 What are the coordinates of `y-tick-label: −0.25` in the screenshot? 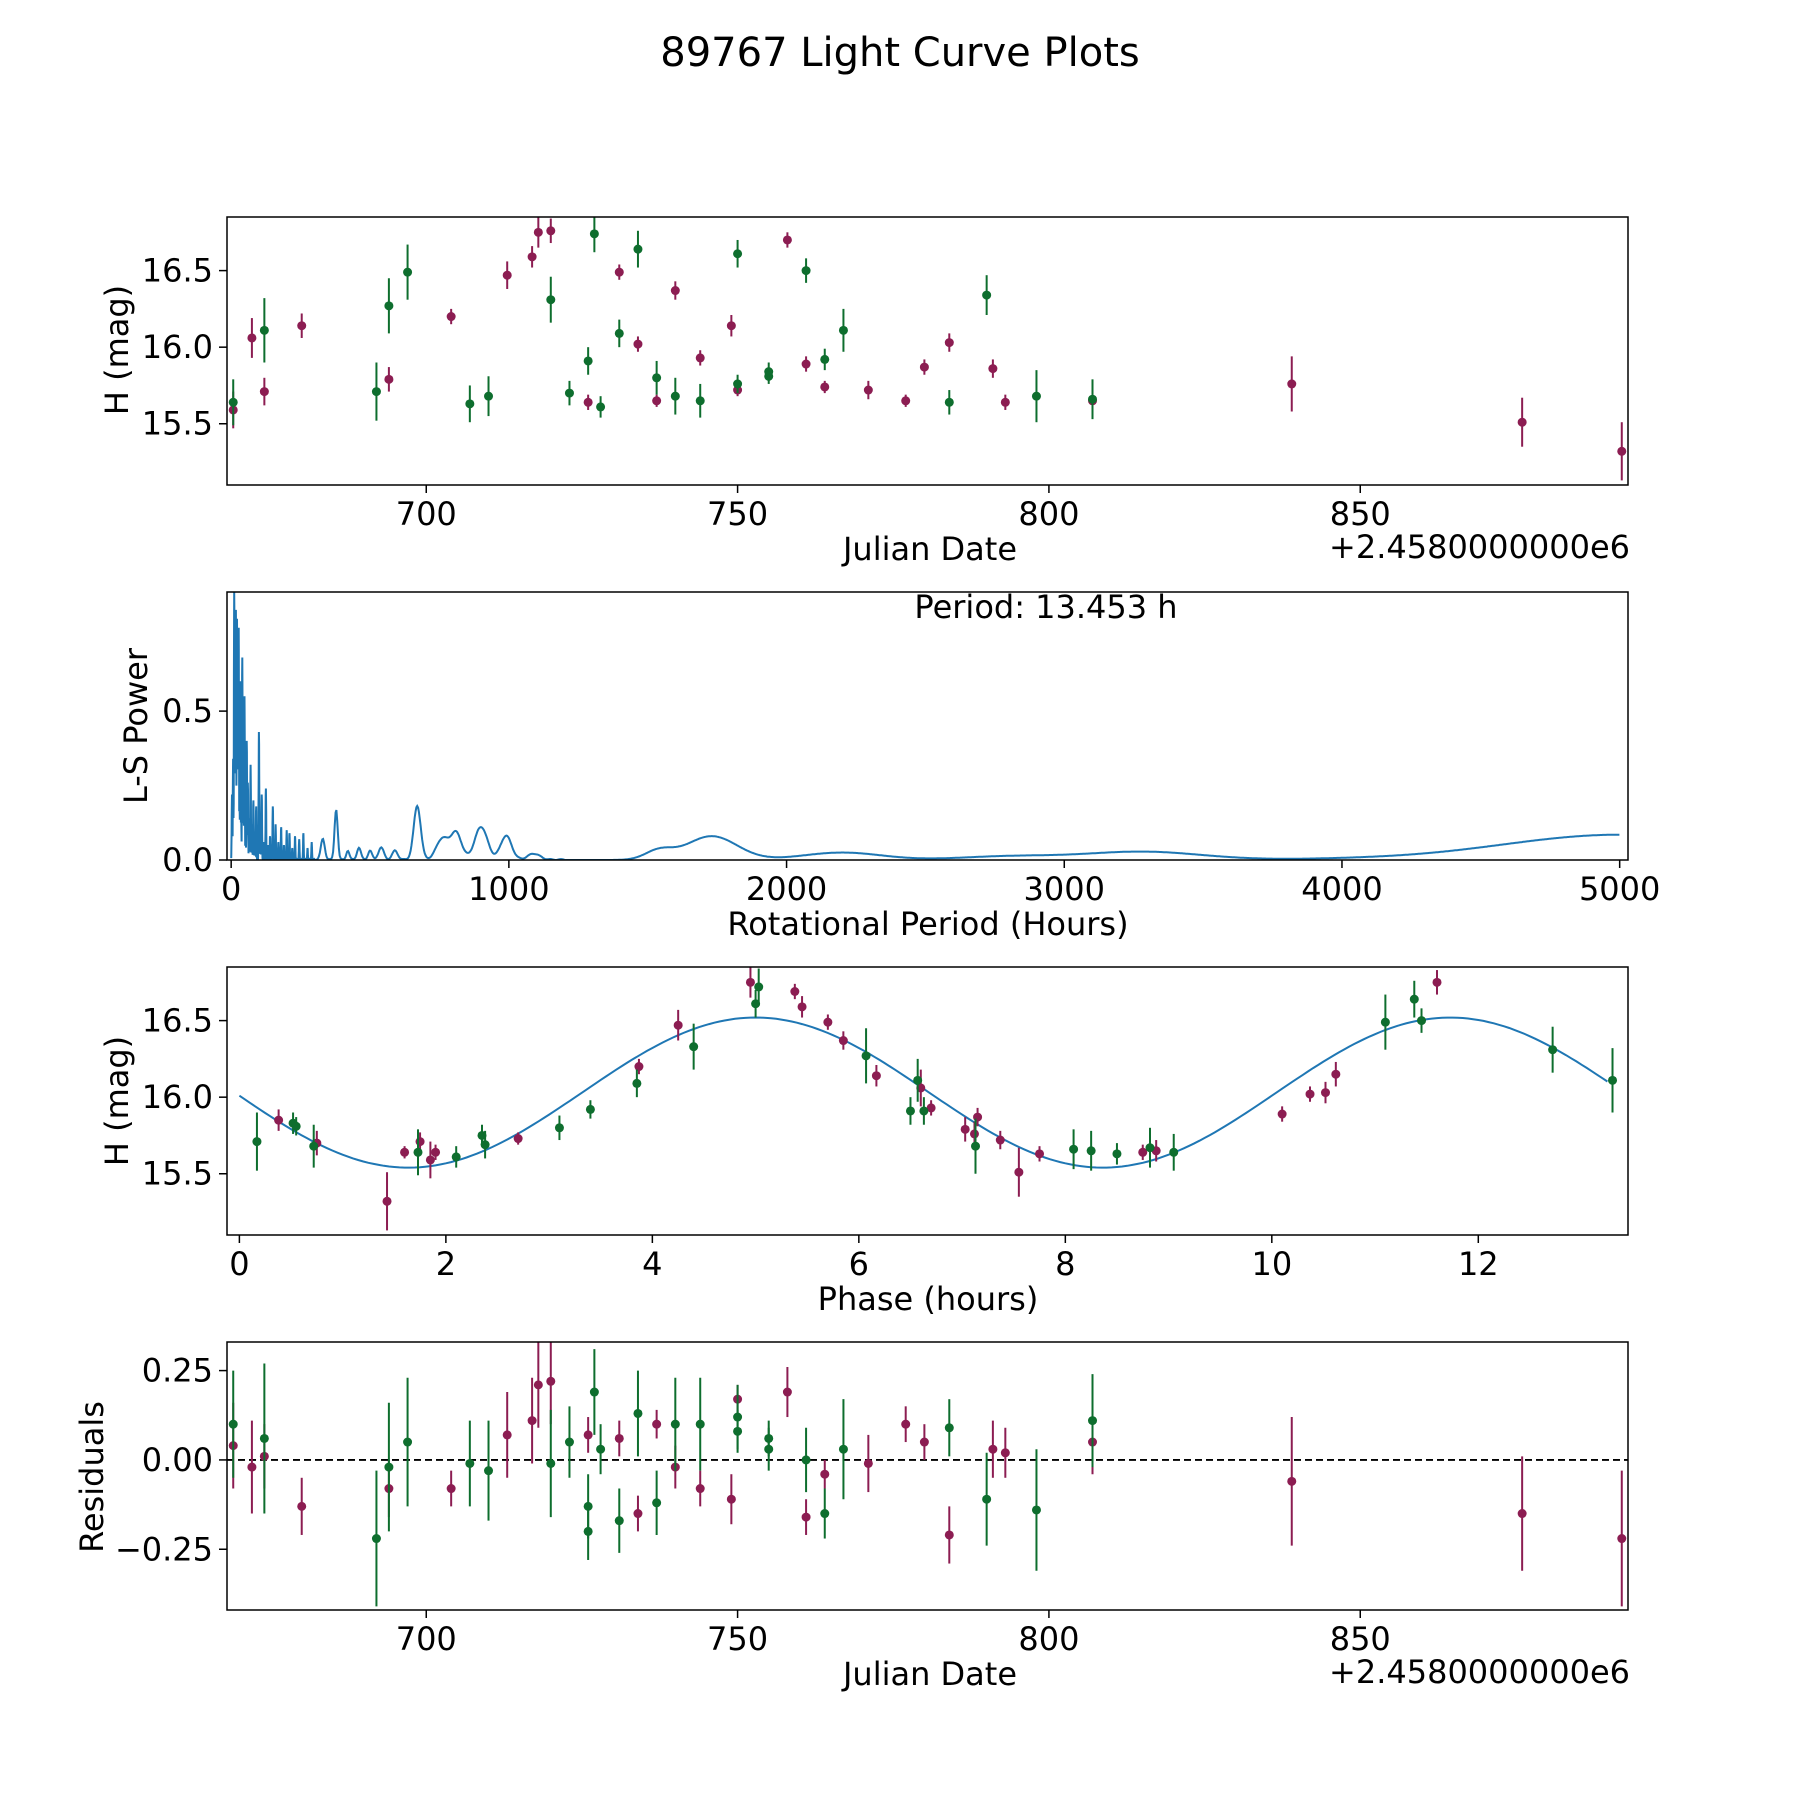 It's located at (164, 1549).